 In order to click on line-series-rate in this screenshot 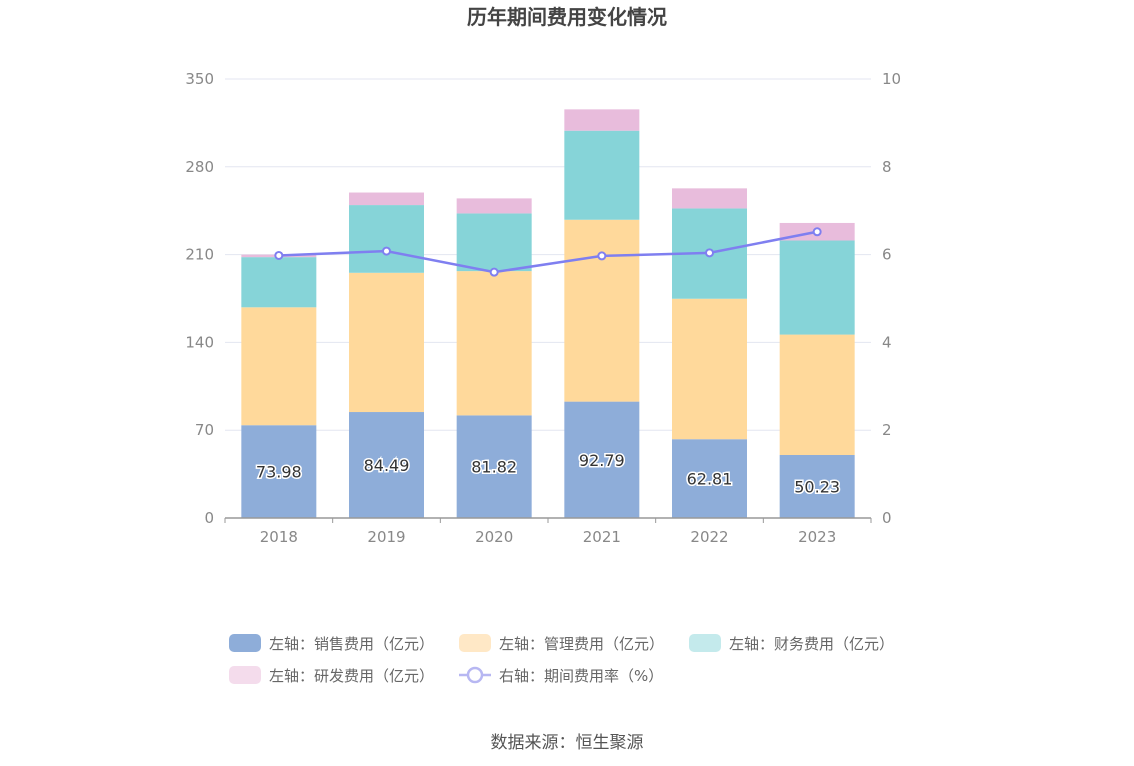, I will do `click(548, 252)`.